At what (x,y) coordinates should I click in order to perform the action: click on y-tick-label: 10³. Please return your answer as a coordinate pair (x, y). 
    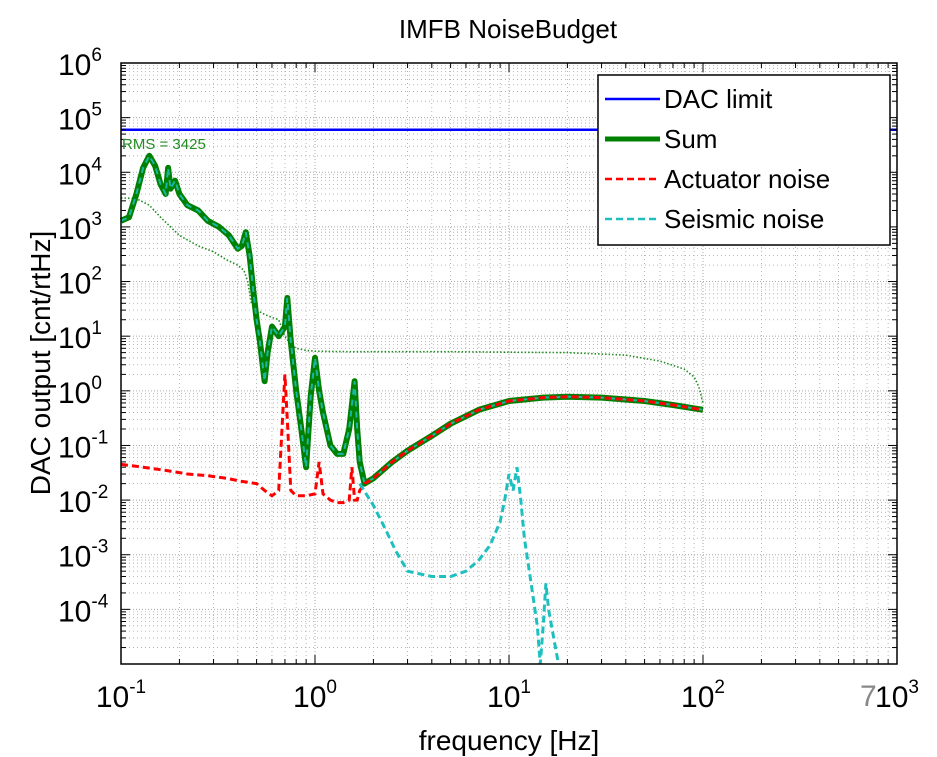
    Looking at the image, I should click on (80, 227).